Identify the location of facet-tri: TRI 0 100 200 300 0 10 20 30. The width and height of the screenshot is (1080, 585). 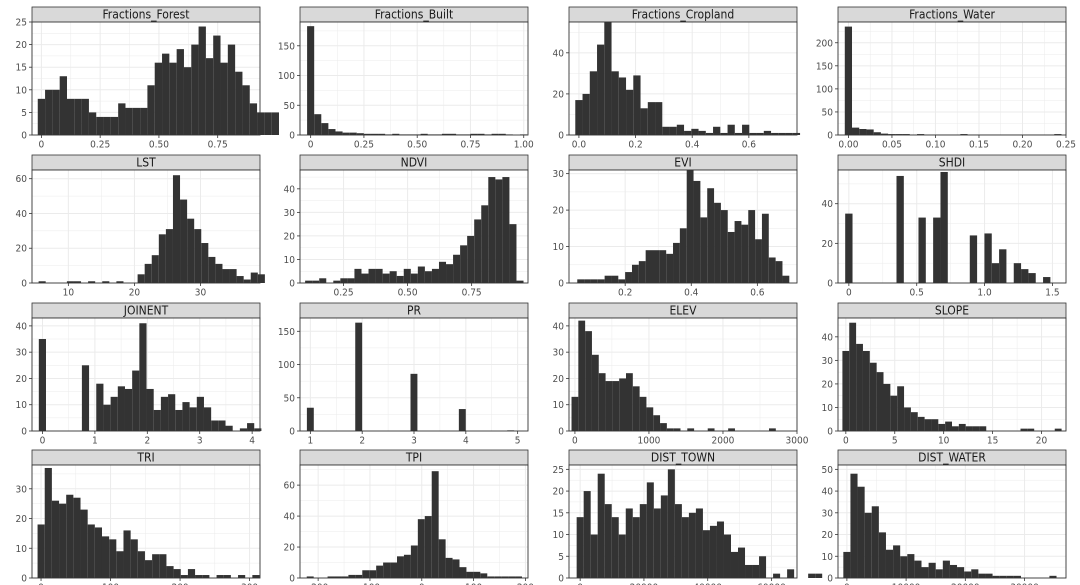
(138, 517).